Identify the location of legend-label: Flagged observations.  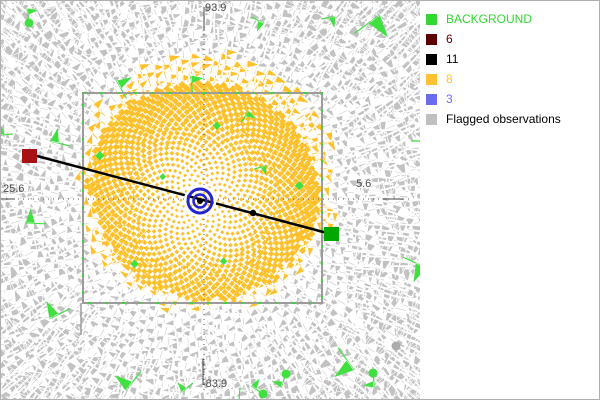
(503, 119).